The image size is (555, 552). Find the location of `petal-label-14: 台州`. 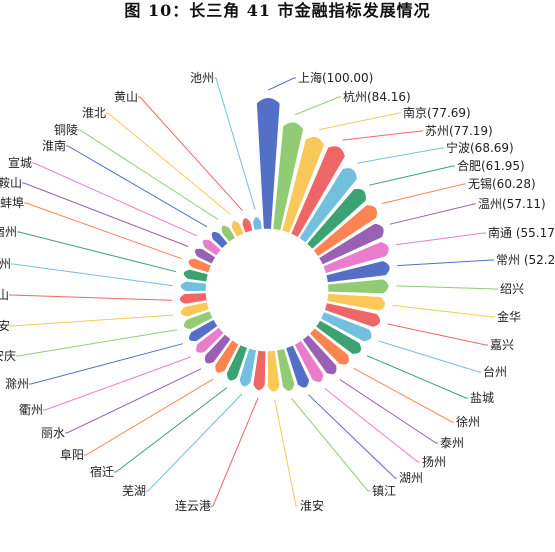

petal-label-14: 台州 is located at coordinates (495, 371).